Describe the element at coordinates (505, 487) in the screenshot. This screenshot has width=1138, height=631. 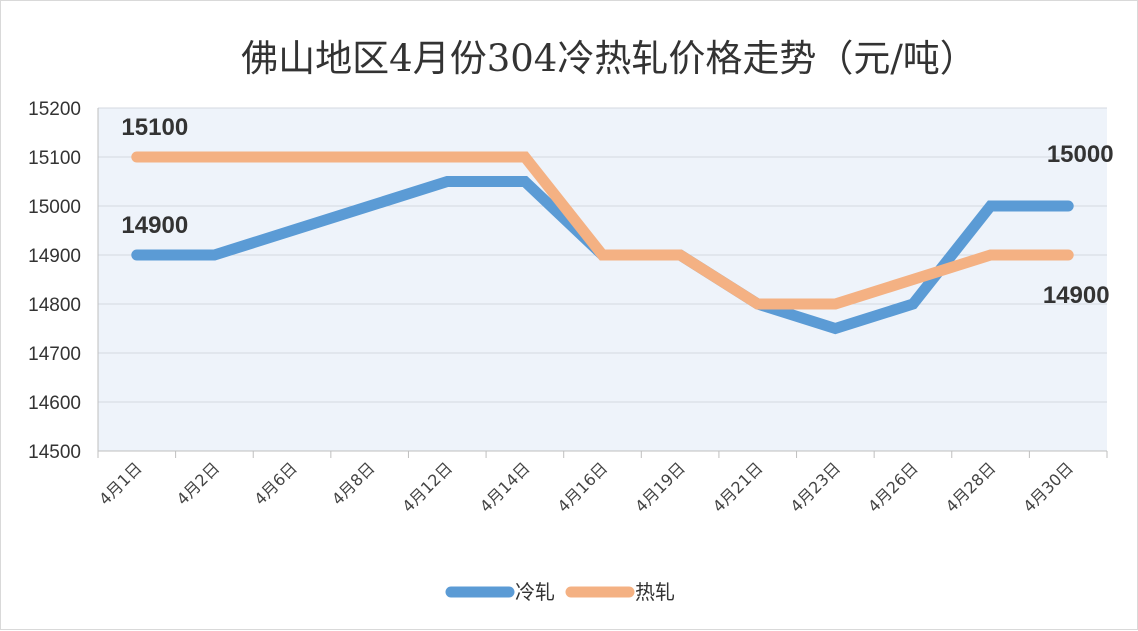
I see `x-tick-label: 4月14日` at that location.